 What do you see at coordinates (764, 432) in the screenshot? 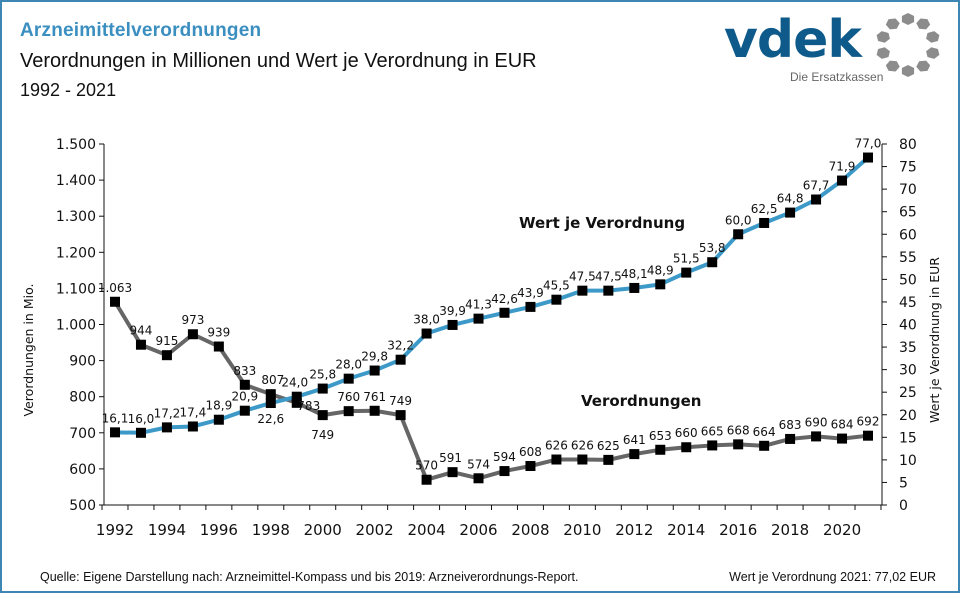
I see `data-label-verordnungen: 664` at bounding box center [764, 432].